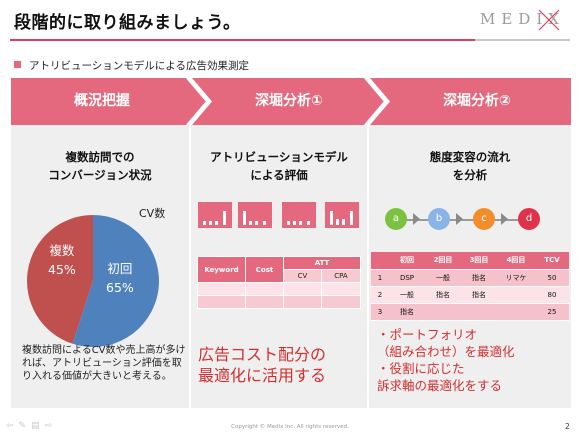  What do you see at coordinates (380, 295) in the screenshot?
I see `tcv-cell: 2` at bounding box center [380, 295].